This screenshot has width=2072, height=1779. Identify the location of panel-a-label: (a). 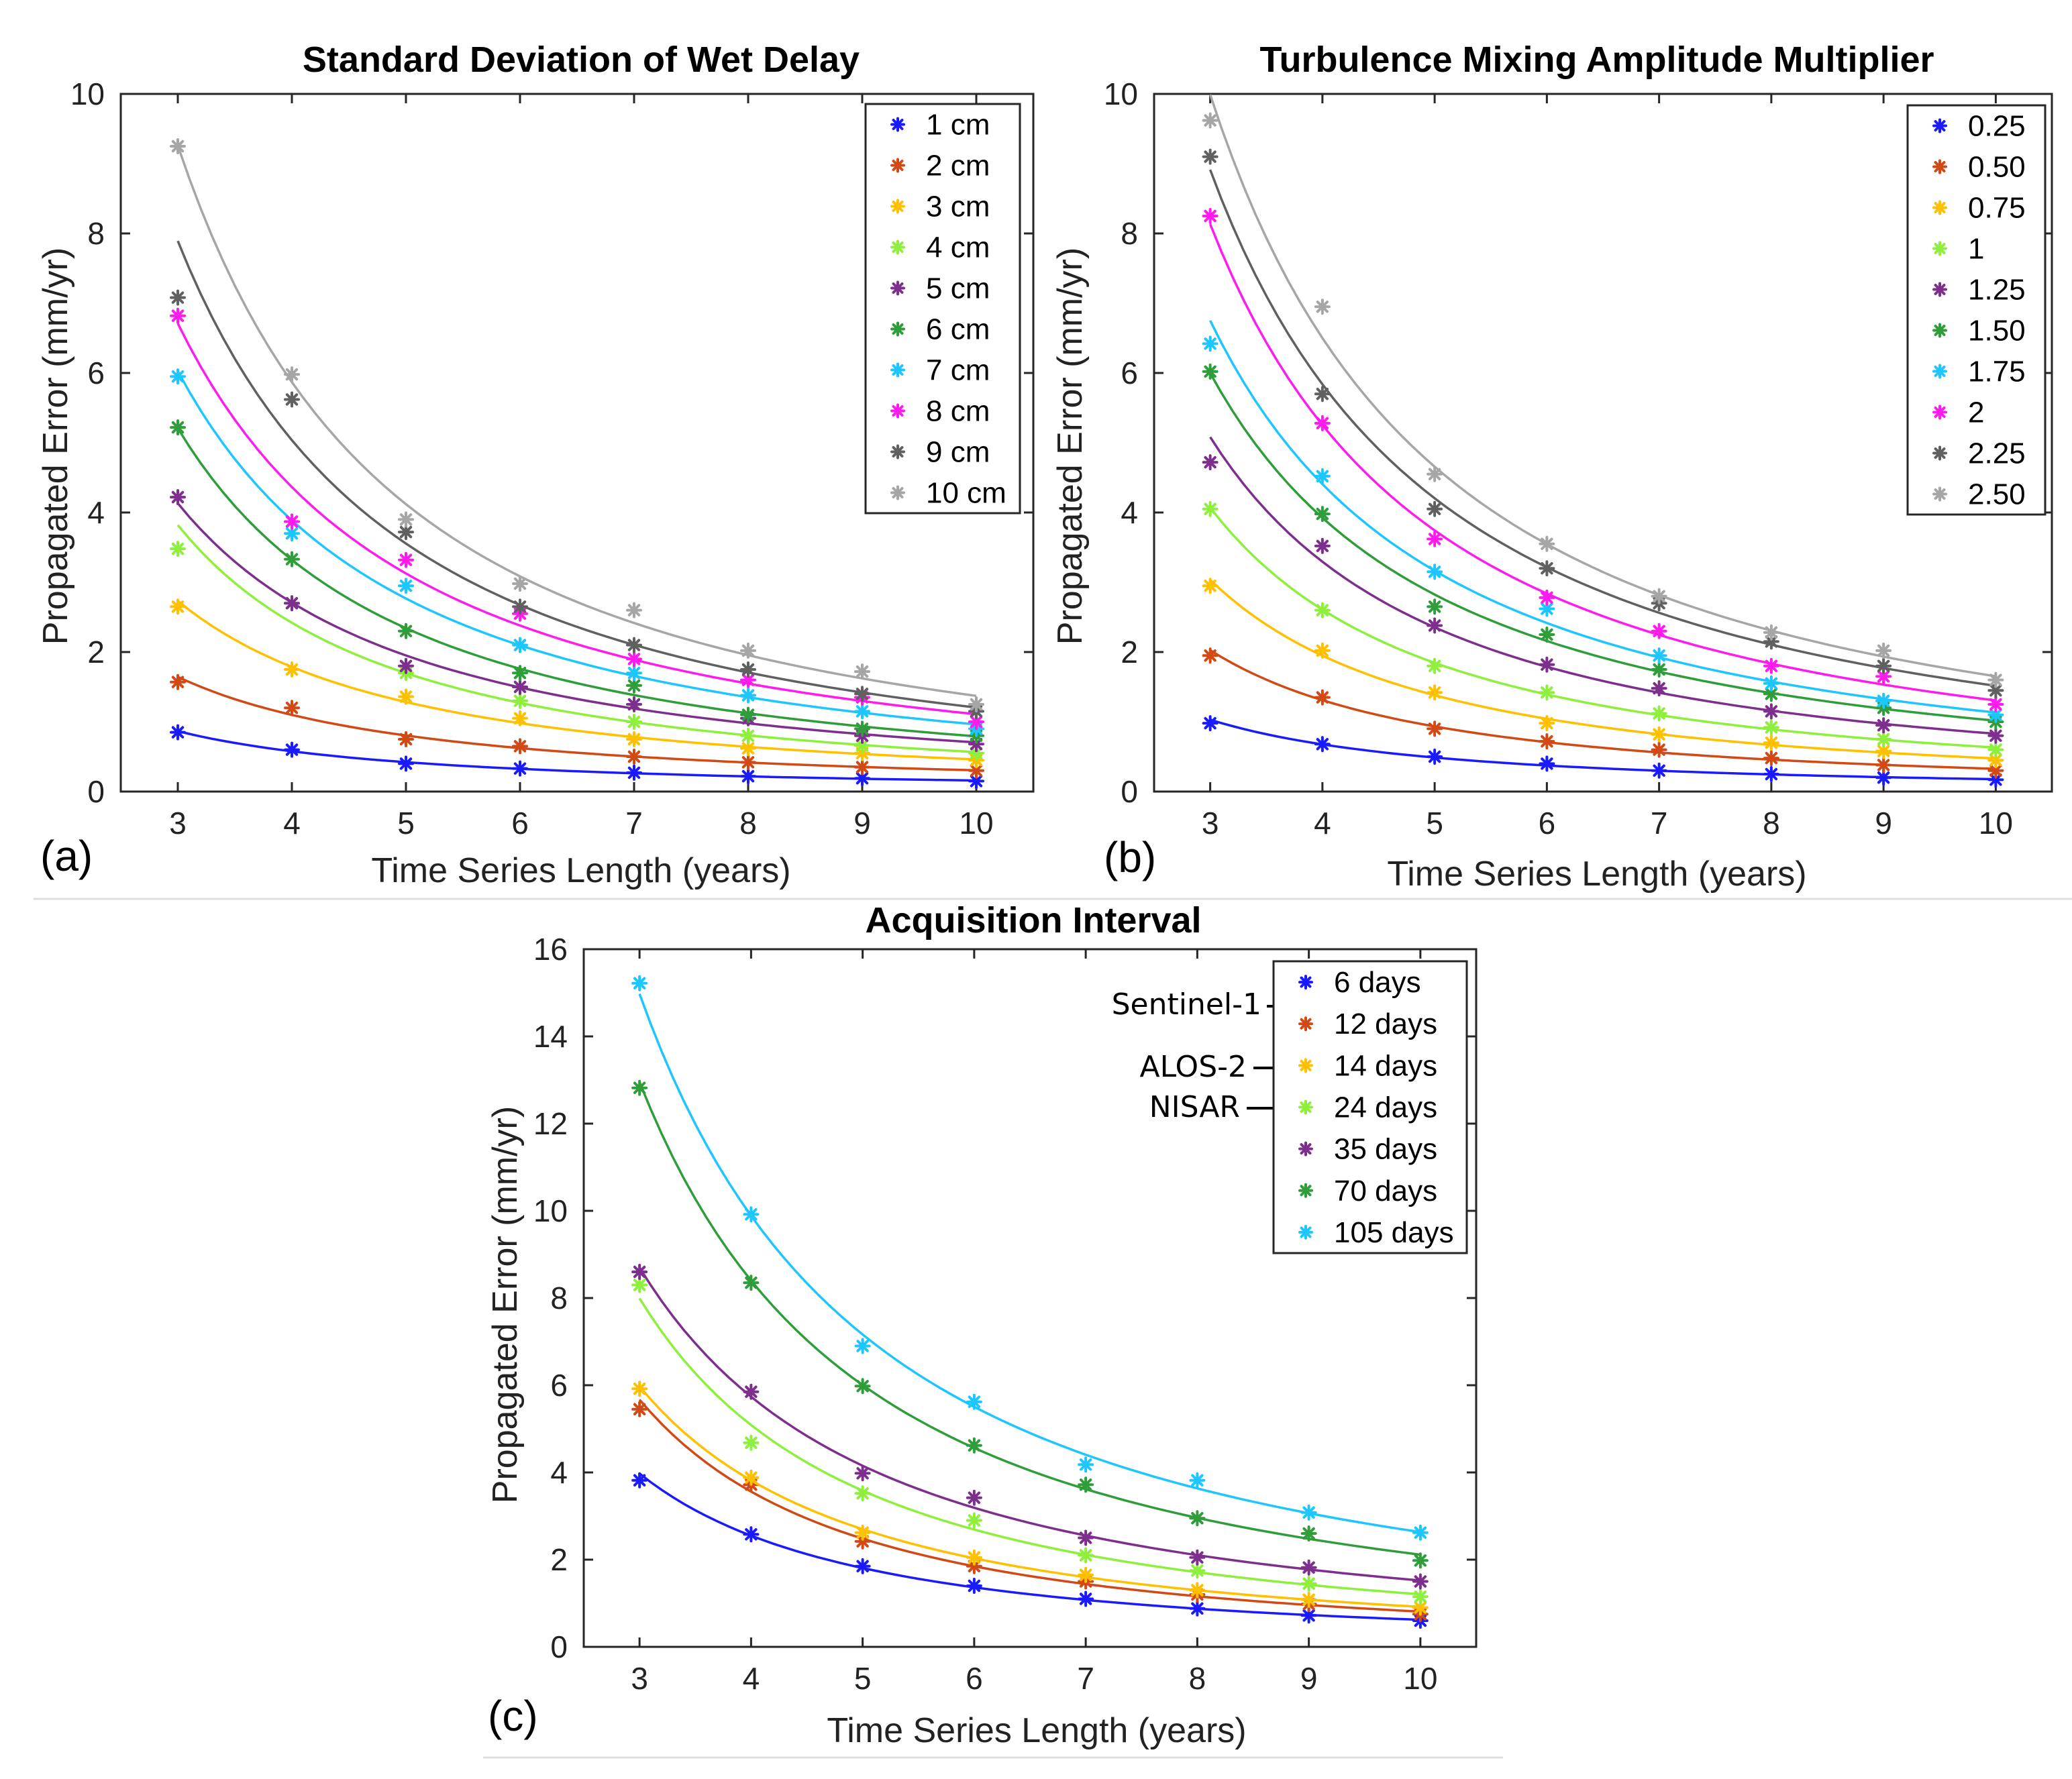
(66, 856).